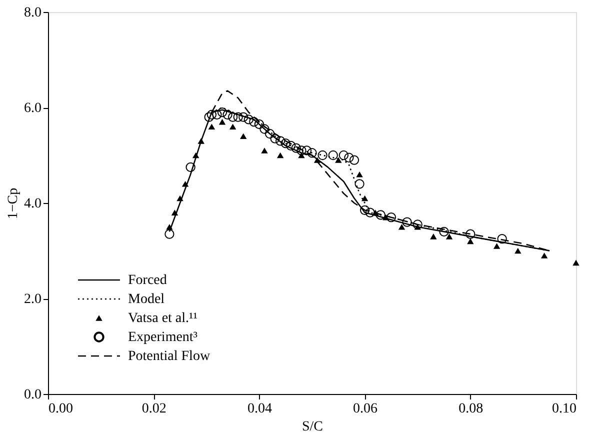 The image size is (591, 444). Describe the element at coordinates (163, 337) in the screenshot. I see `legend-label: Experiment³` at that location.